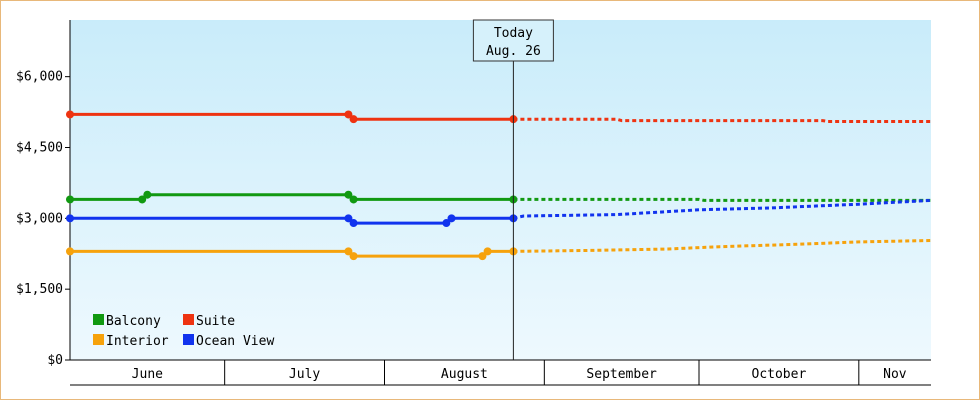  I want to click on month-label: June, so click(147, 374).